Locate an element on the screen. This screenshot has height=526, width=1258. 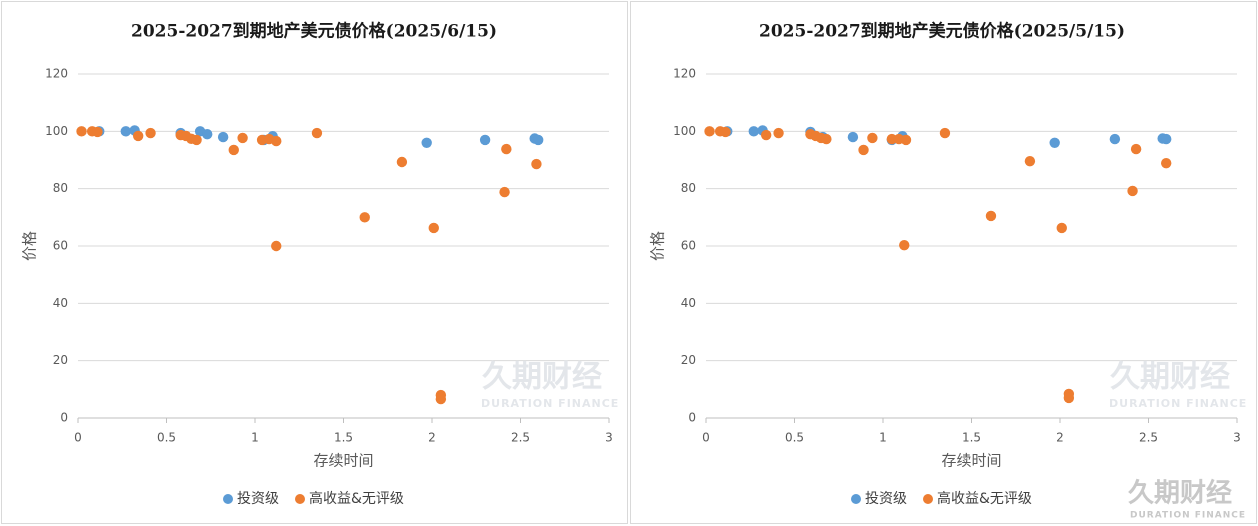
chart-title: 2025-2027到期地产美元债价格(2025/6/15) is located at coordinates (314, 31).